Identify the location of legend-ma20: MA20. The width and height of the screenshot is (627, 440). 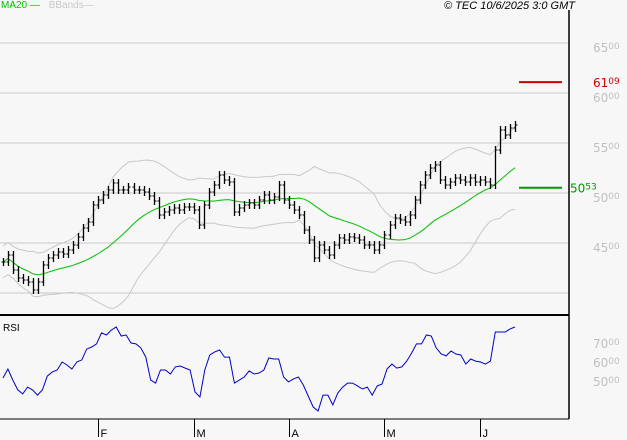
(14, 5).